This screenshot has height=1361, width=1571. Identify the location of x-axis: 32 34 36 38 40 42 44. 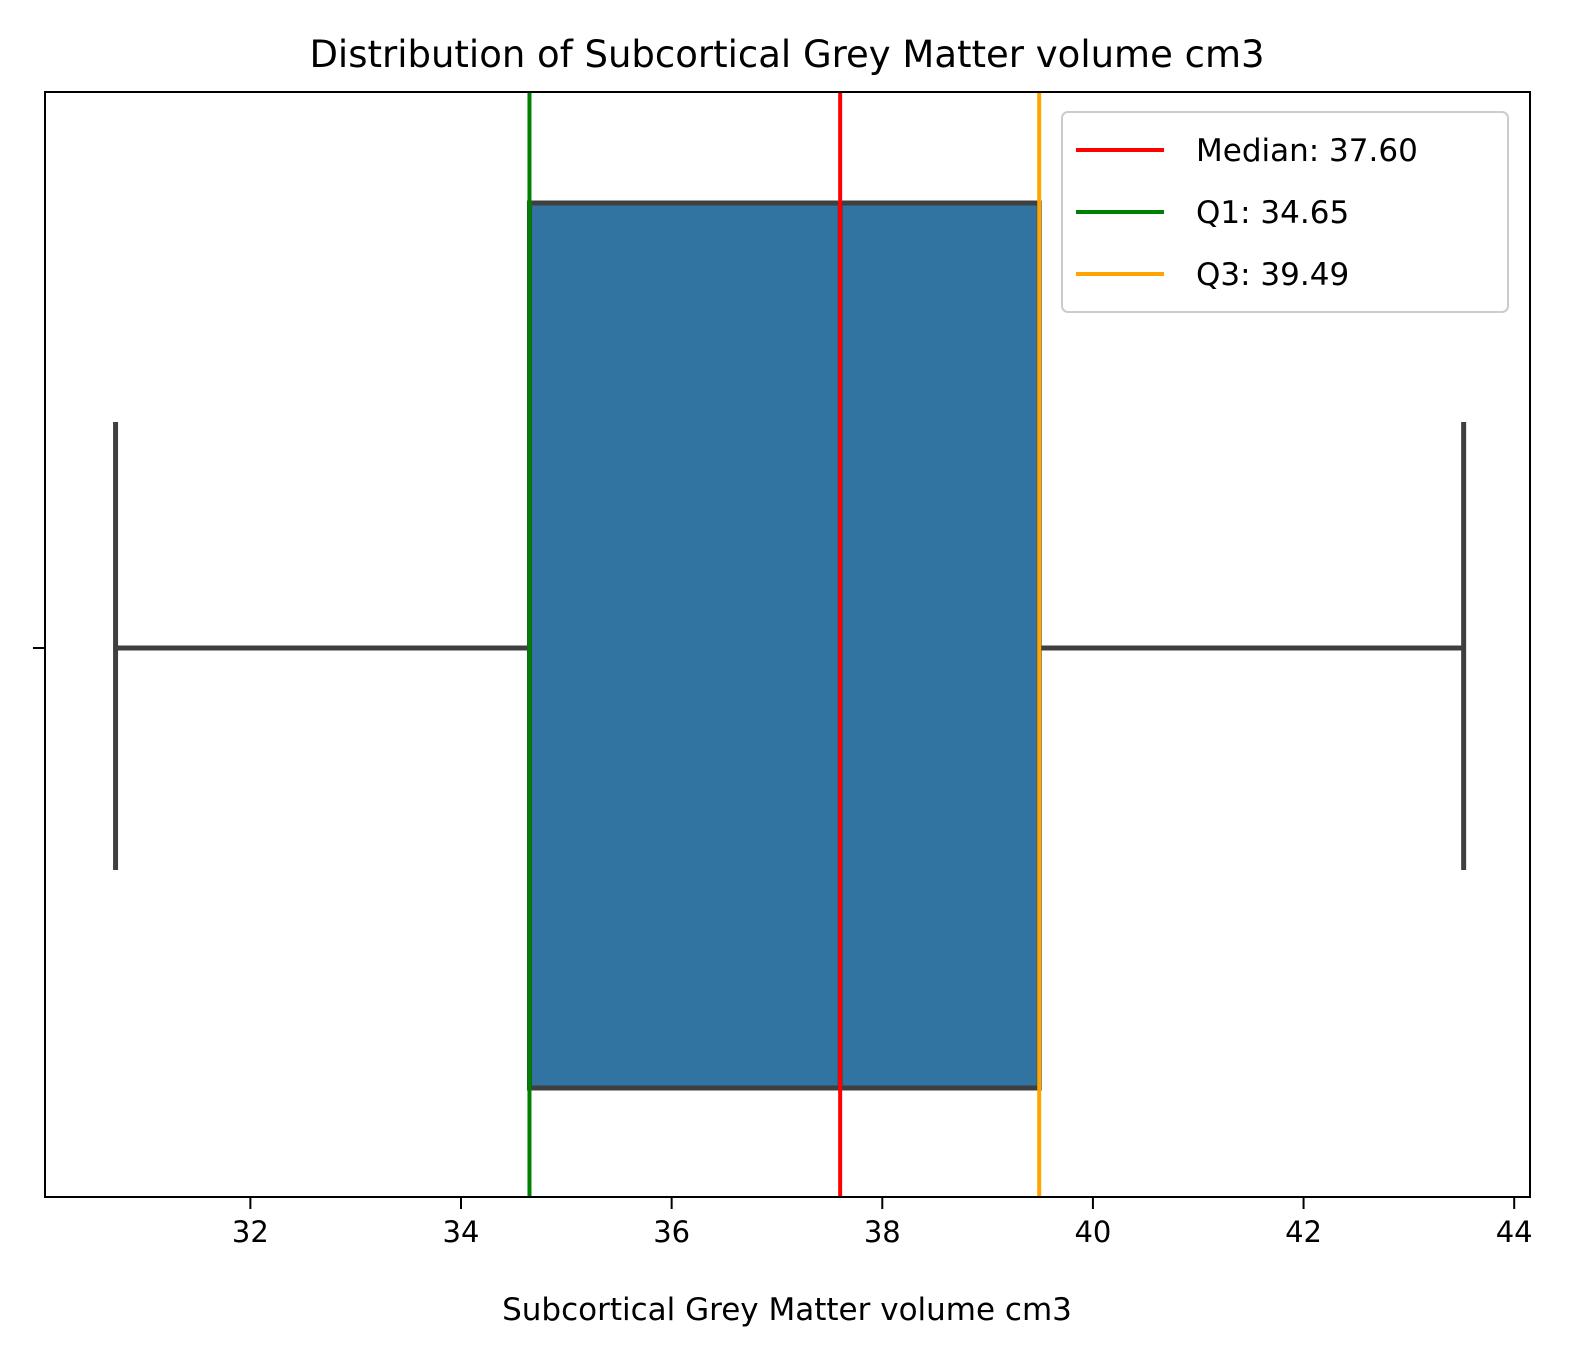
(882, 1223).